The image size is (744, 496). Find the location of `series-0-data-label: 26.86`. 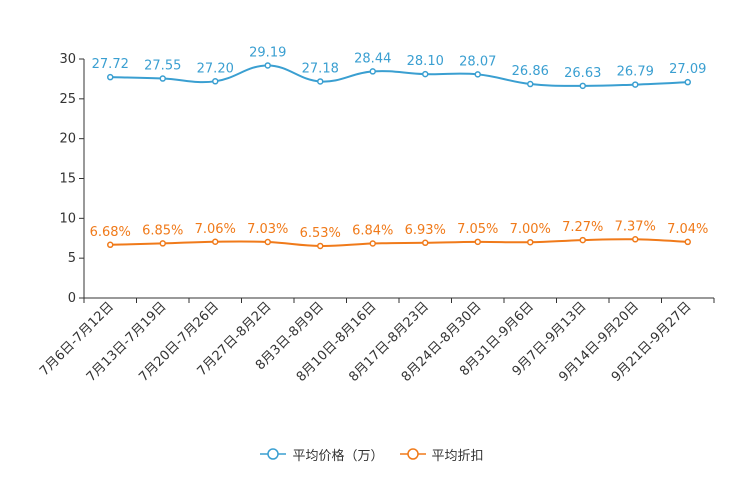

series-0-data-label: 26.86 is located at coordinates (530, 71).